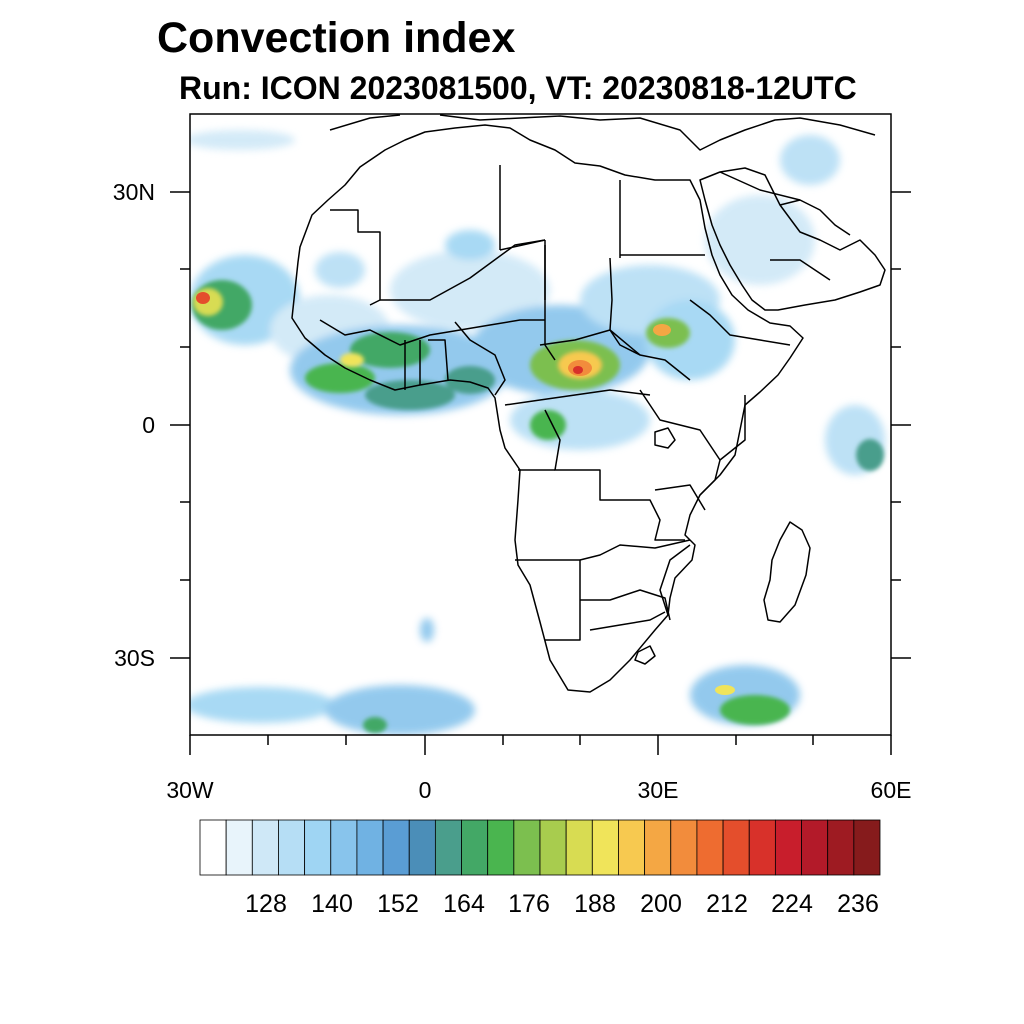 The image size is (1024, 1024). Describe the element at coordinates (787, 572) in the screenshot. I see `madagascar-coastline` at that location.